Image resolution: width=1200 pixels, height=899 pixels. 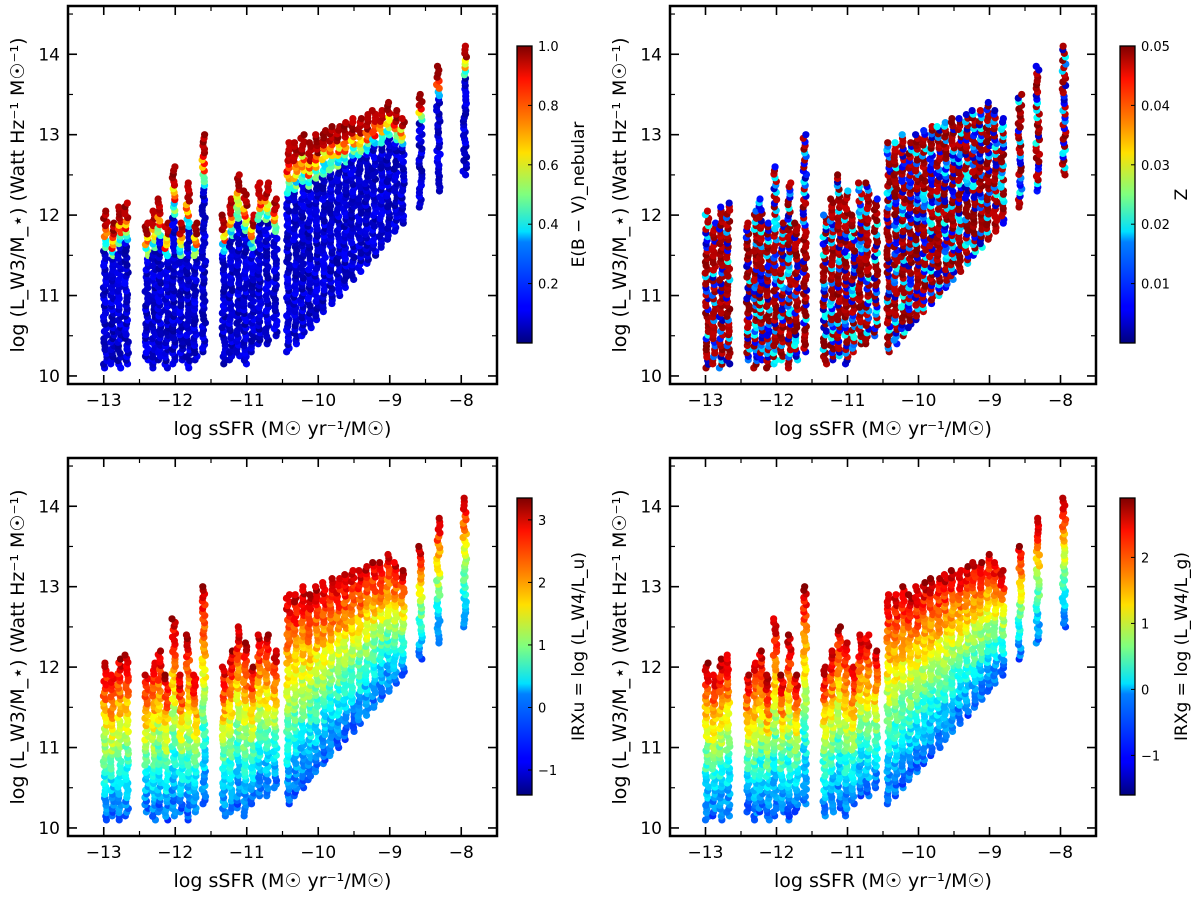 What do you see at coordinates (548, 285) in the screenshot?
I see `colorbar-tick-label: 0.2` at bounding box center [548, 285].